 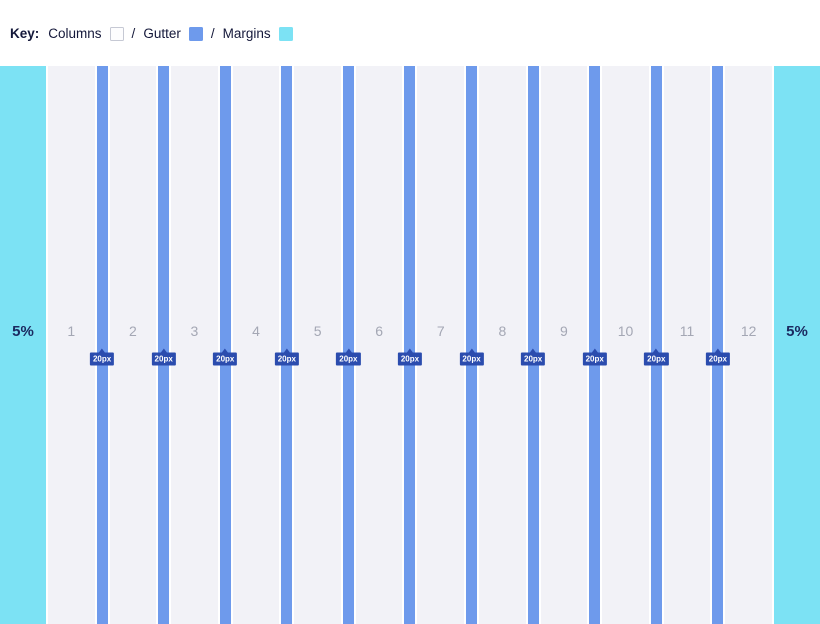 What do you see at coordinates (502, 345) in the screenshot?
I see `grid-column: 8` at bounding box center [502, 345].